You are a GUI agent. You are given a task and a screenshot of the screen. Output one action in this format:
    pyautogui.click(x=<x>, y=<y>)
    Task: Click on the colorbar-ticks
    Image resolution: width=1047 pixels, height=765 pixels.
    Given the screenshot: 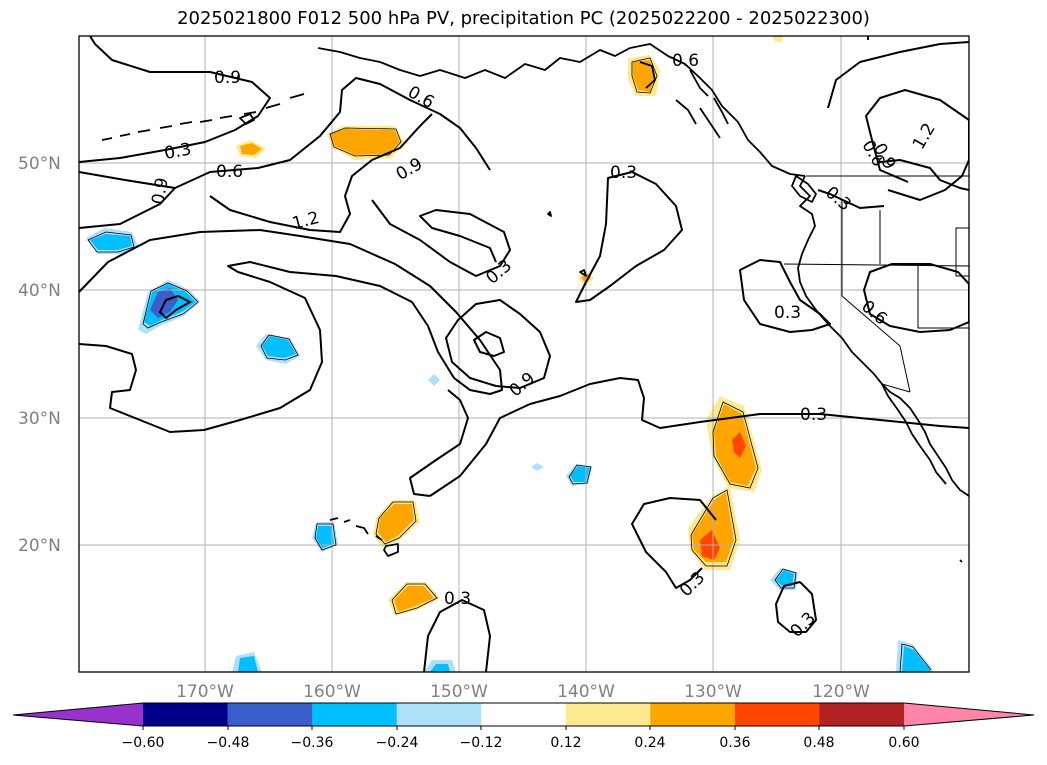 What is the action you would take?
    pyautogui.click(x=523, y=728)
    